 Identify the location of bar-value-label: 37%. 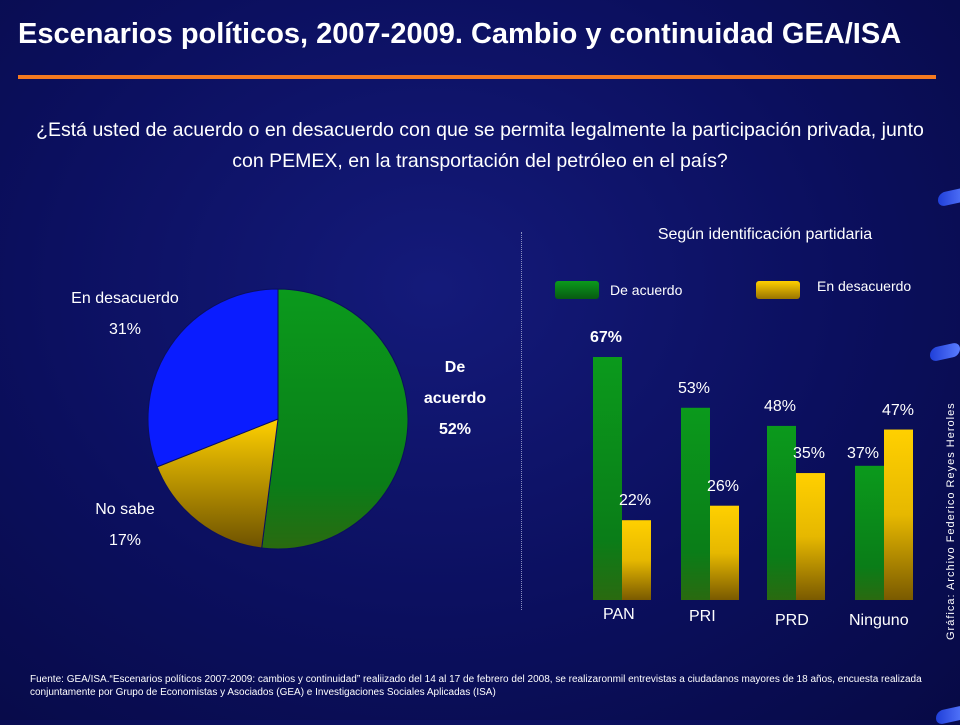
(863, 453).